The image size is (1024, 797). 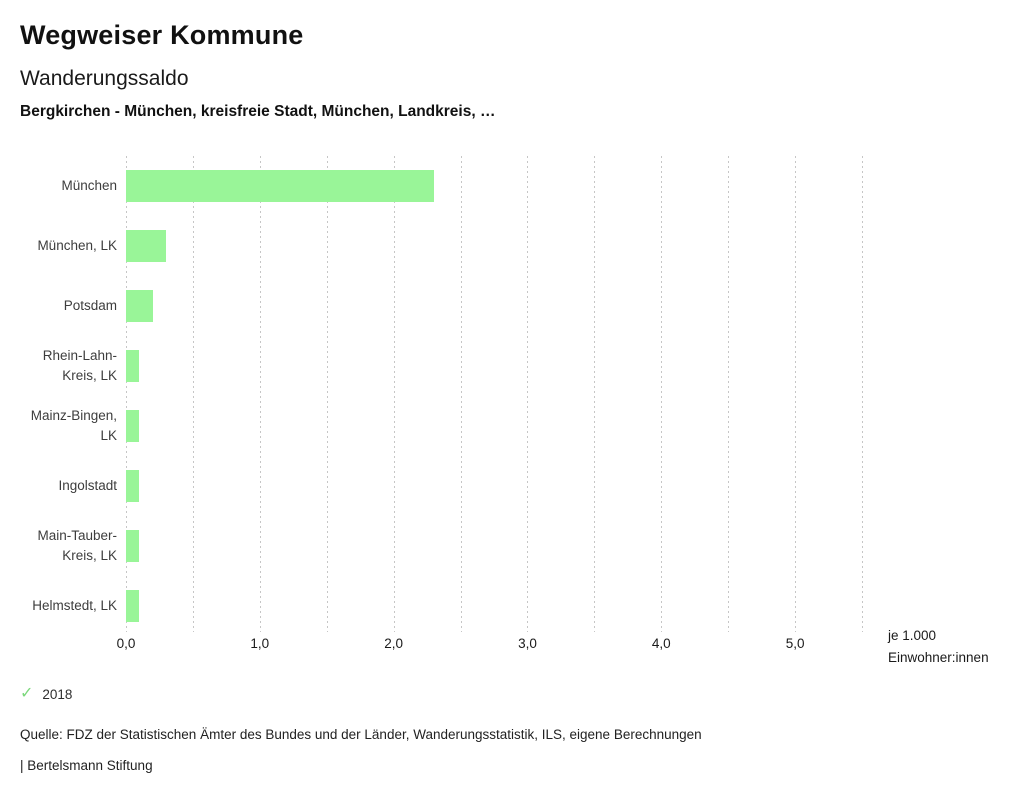 I want to click on category-label: Helmstedt, LK, so click(x=74, y=605).